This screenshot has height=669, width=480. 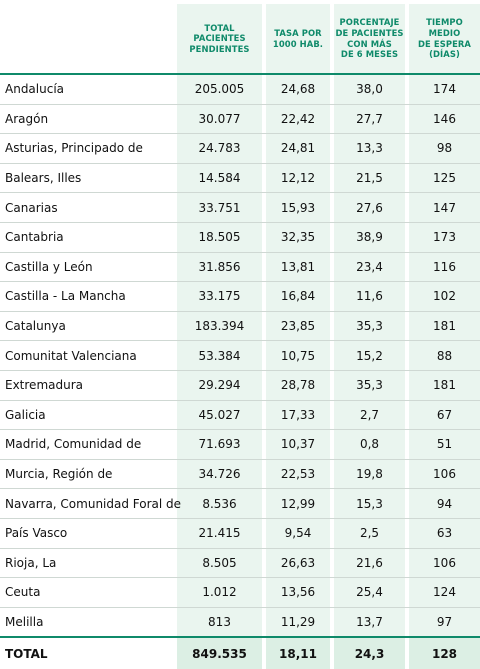 What do you see at coordinates (219, 148) in the screenshot?
I see `cell-total-pacientes: 24.783` at bounding box center [219, 148].